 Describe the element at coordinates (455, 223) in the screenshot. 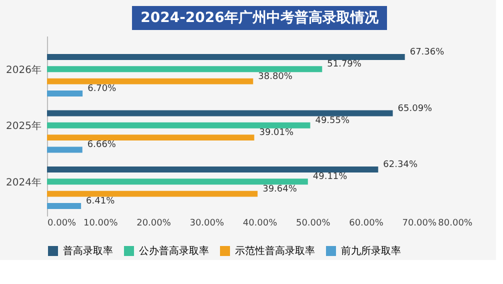

I see `x-tick-label: 80.00%` at that location.